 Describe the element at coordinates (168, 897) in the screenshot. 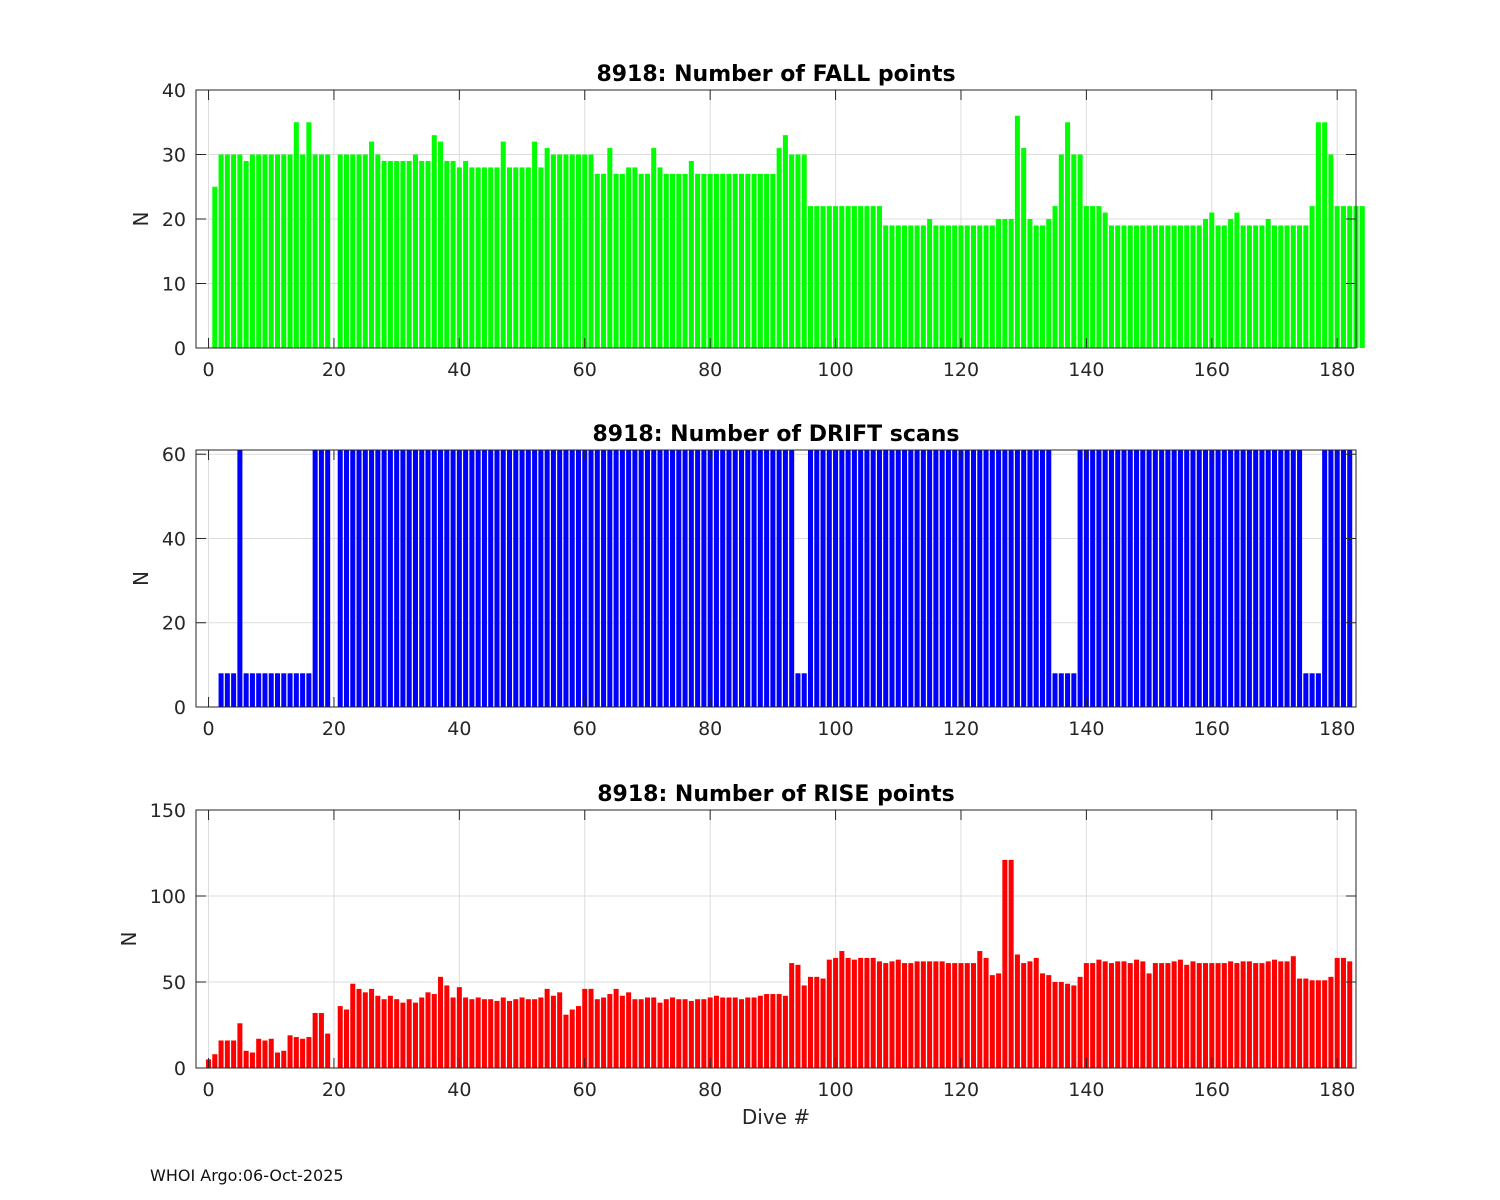

I see `y-tick-label: 100` at that location.